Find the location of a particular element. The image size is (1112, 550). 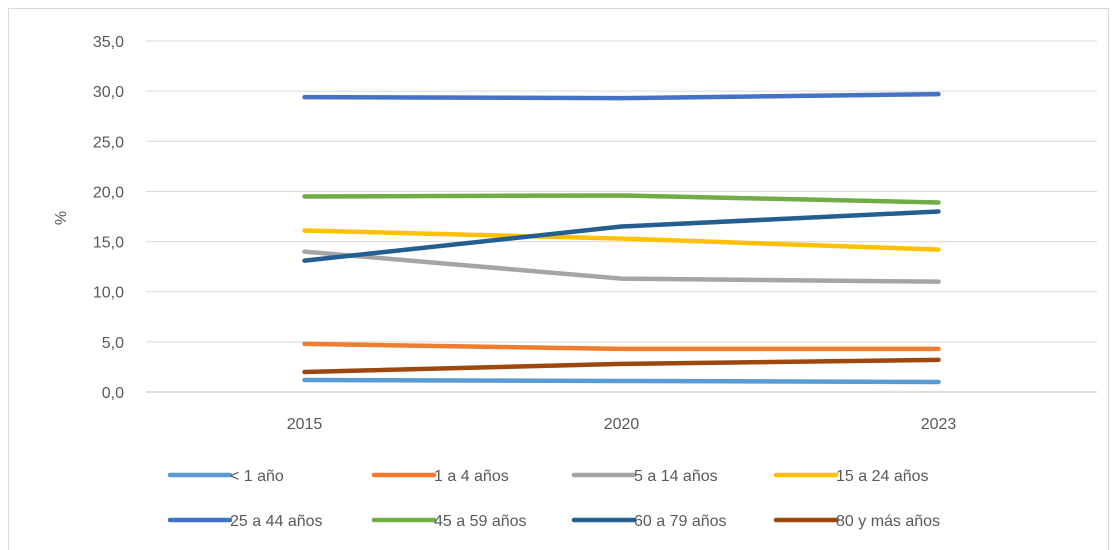

y-tick-label: 0,0 is located at coordinates (113, 393).